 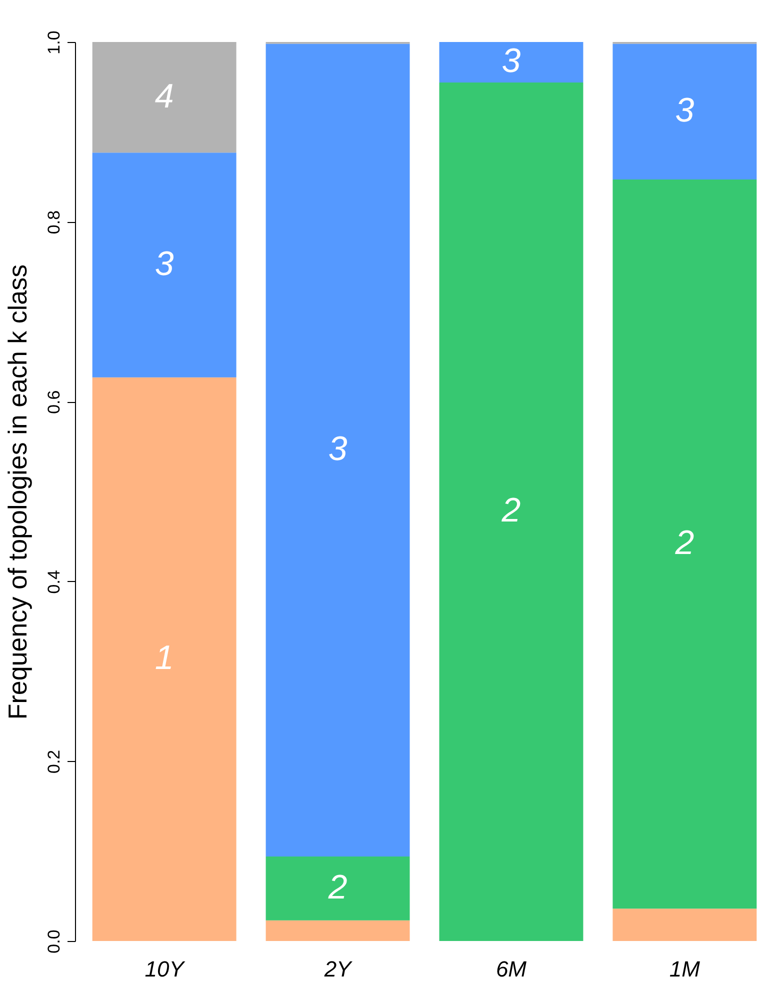 I want to click on series-label: 4, so click(x=164, y=96).